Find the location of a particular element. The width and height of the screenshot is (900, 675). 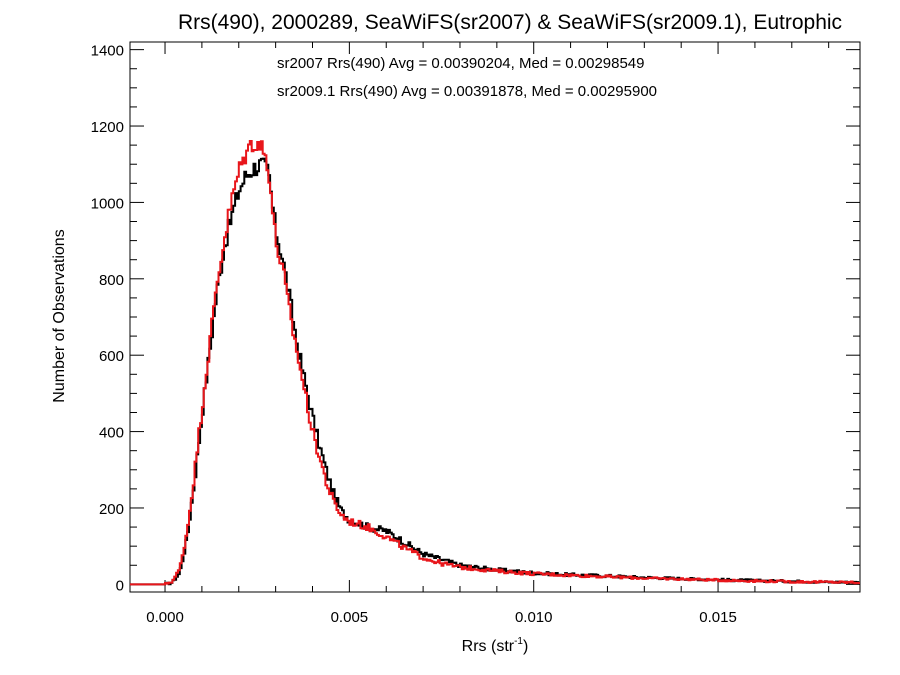

x-axis-label-main: Rrs (str is located at coordinates (488, 646).